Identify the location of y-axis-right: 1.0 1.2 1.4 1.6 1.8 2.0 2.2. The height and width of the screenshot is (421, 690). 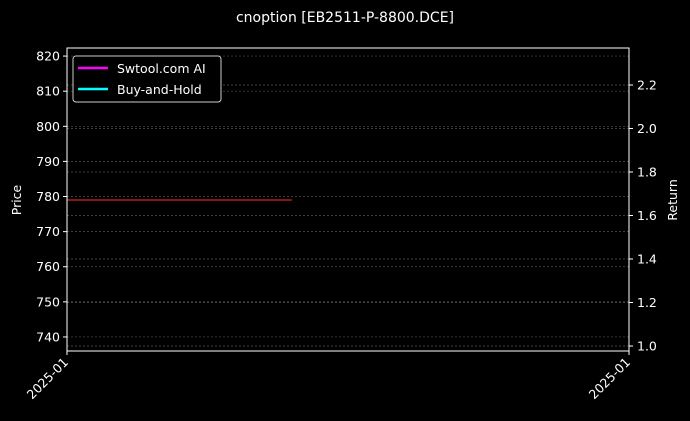
(643, 215).